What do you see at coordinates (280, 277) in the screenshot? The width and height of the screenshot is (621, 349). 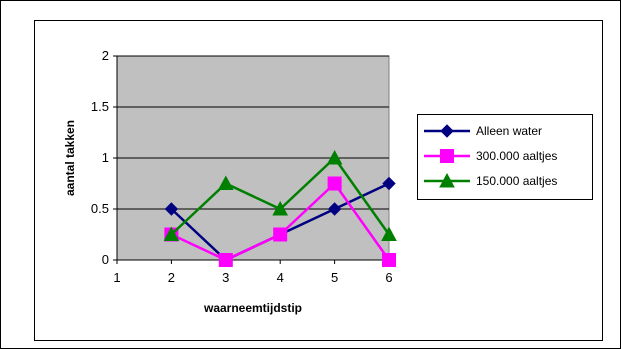 I see `x-tick-label: 4` at bounding box center [280, 277].